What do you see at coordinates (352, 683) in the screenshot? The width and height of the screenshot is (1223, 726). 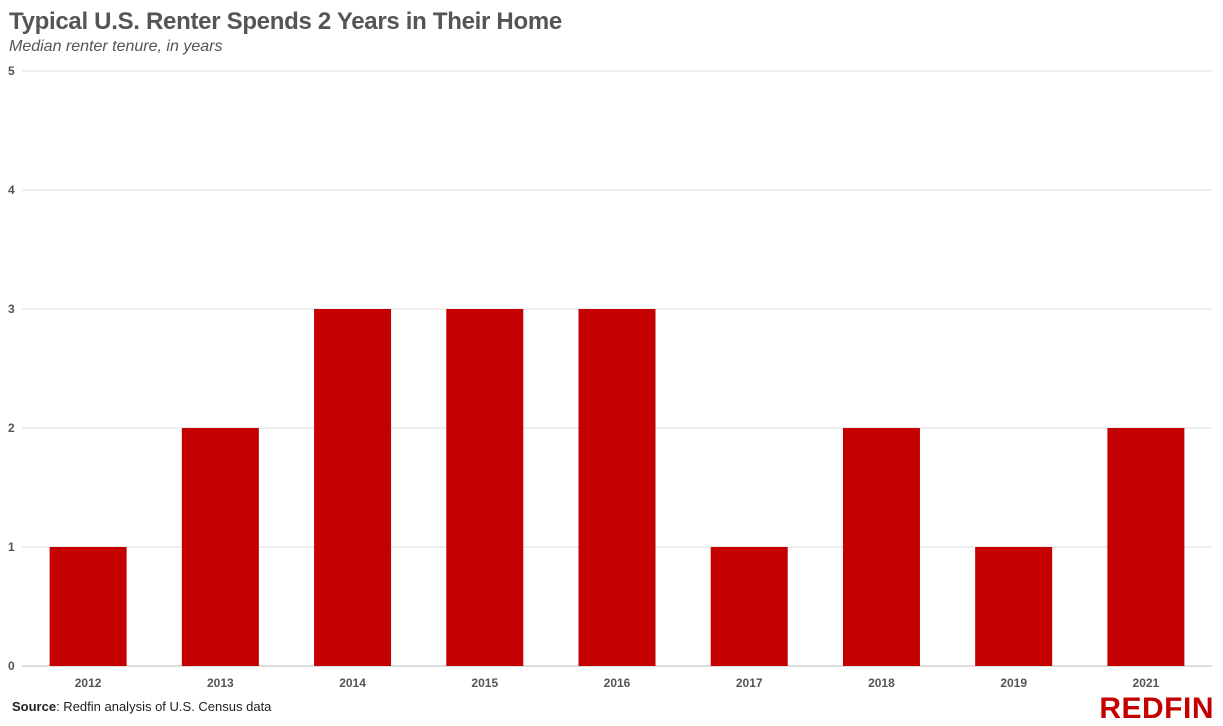 I see `x-tick-label: 2014` at bounding box center [352, 683].